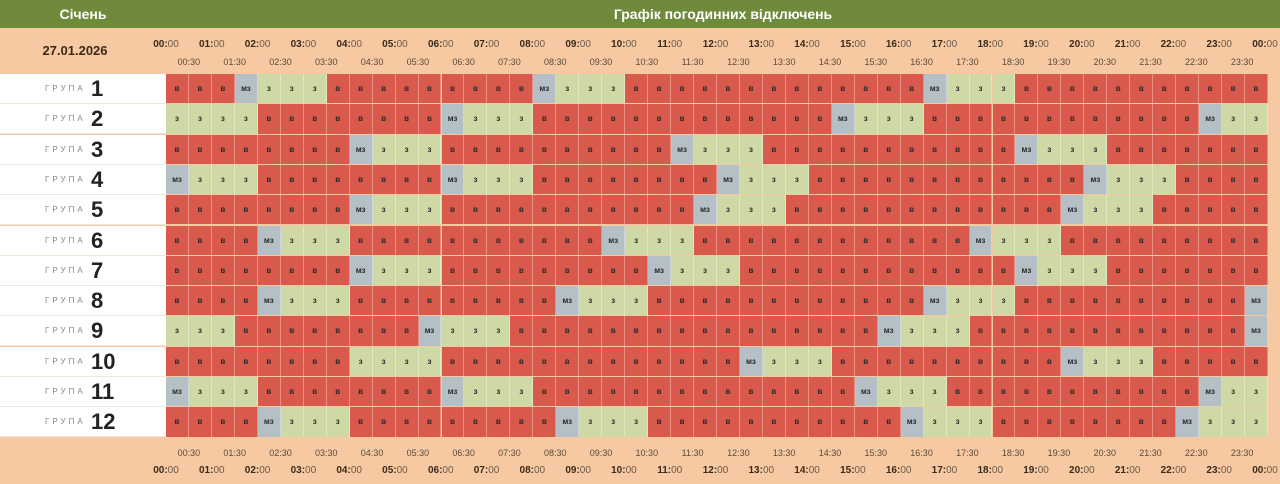 The width and height of the screenshot is (1280, 484). I want to click on hour-label: 03:00, so click(303, 44).